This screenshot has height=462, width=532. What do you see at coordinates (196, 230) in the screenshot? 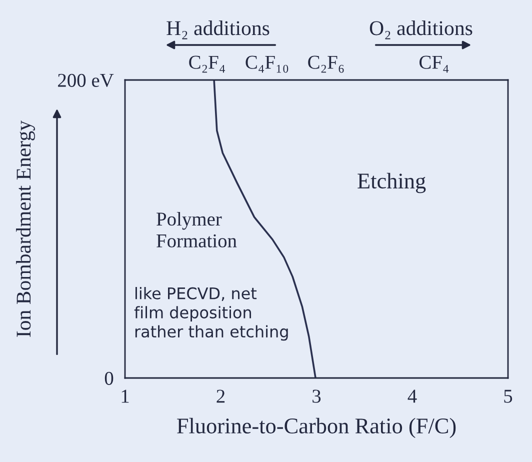
I see `annotation: Polymer Formation` at bounding box center [196, 230].